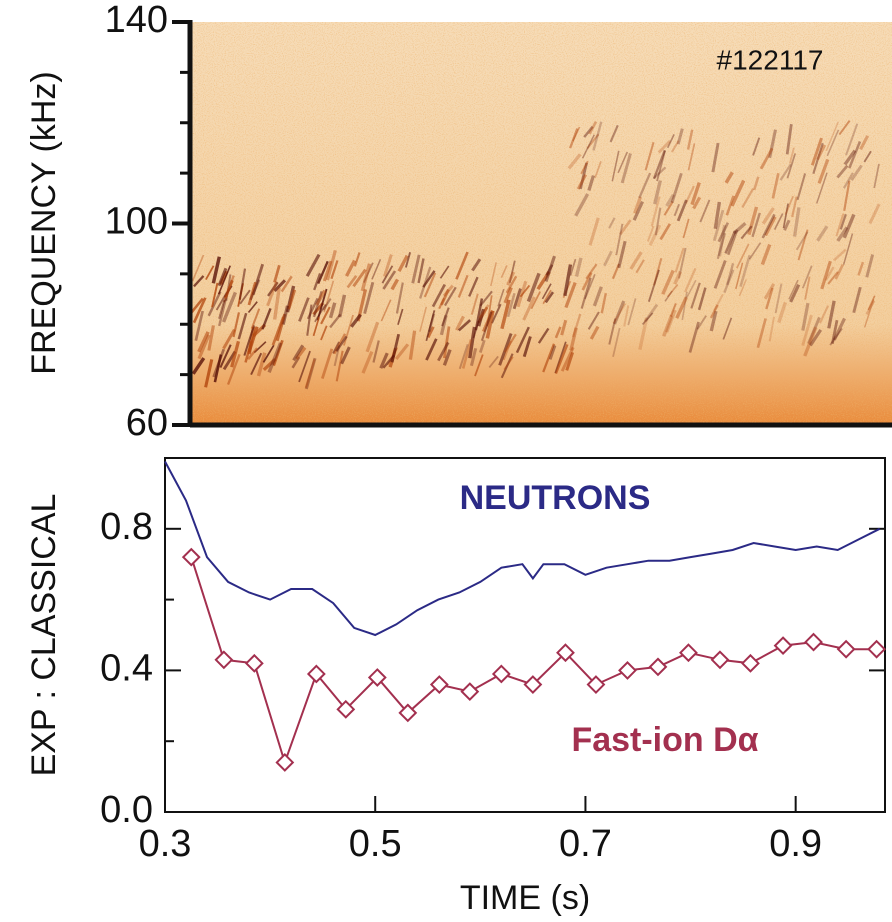 The width and height of the screenshot is (892, 922). I want to click on y-tick-label: 60, so click(147, 423).